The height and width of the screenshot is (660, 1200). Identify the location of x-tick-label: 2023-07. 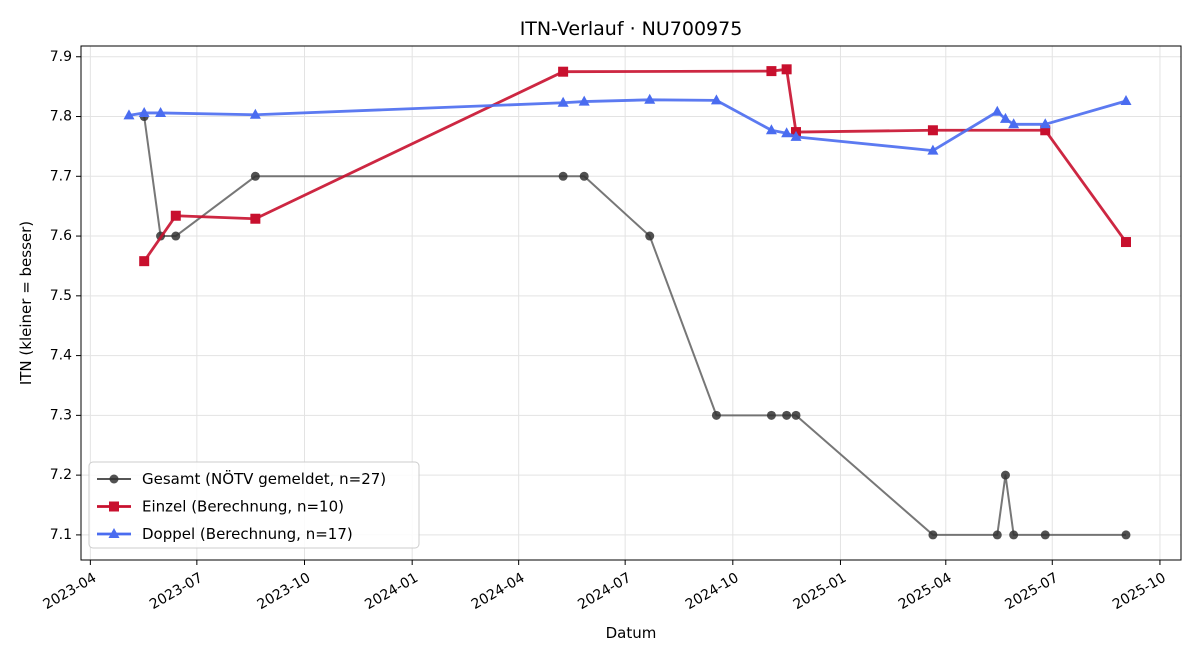
(176, 591).